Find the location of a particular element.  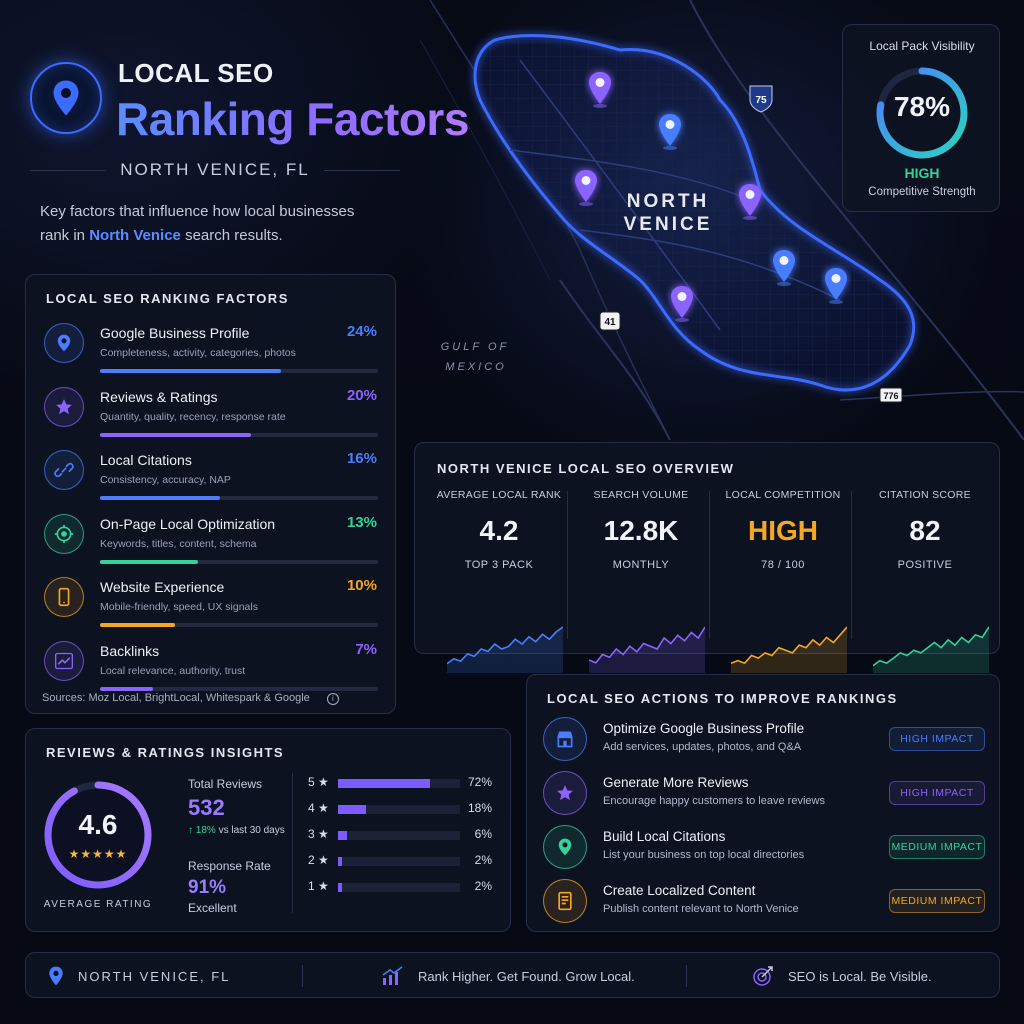

action-desc: Publish content relevant to North Venice is located at coordinates (701, 909).